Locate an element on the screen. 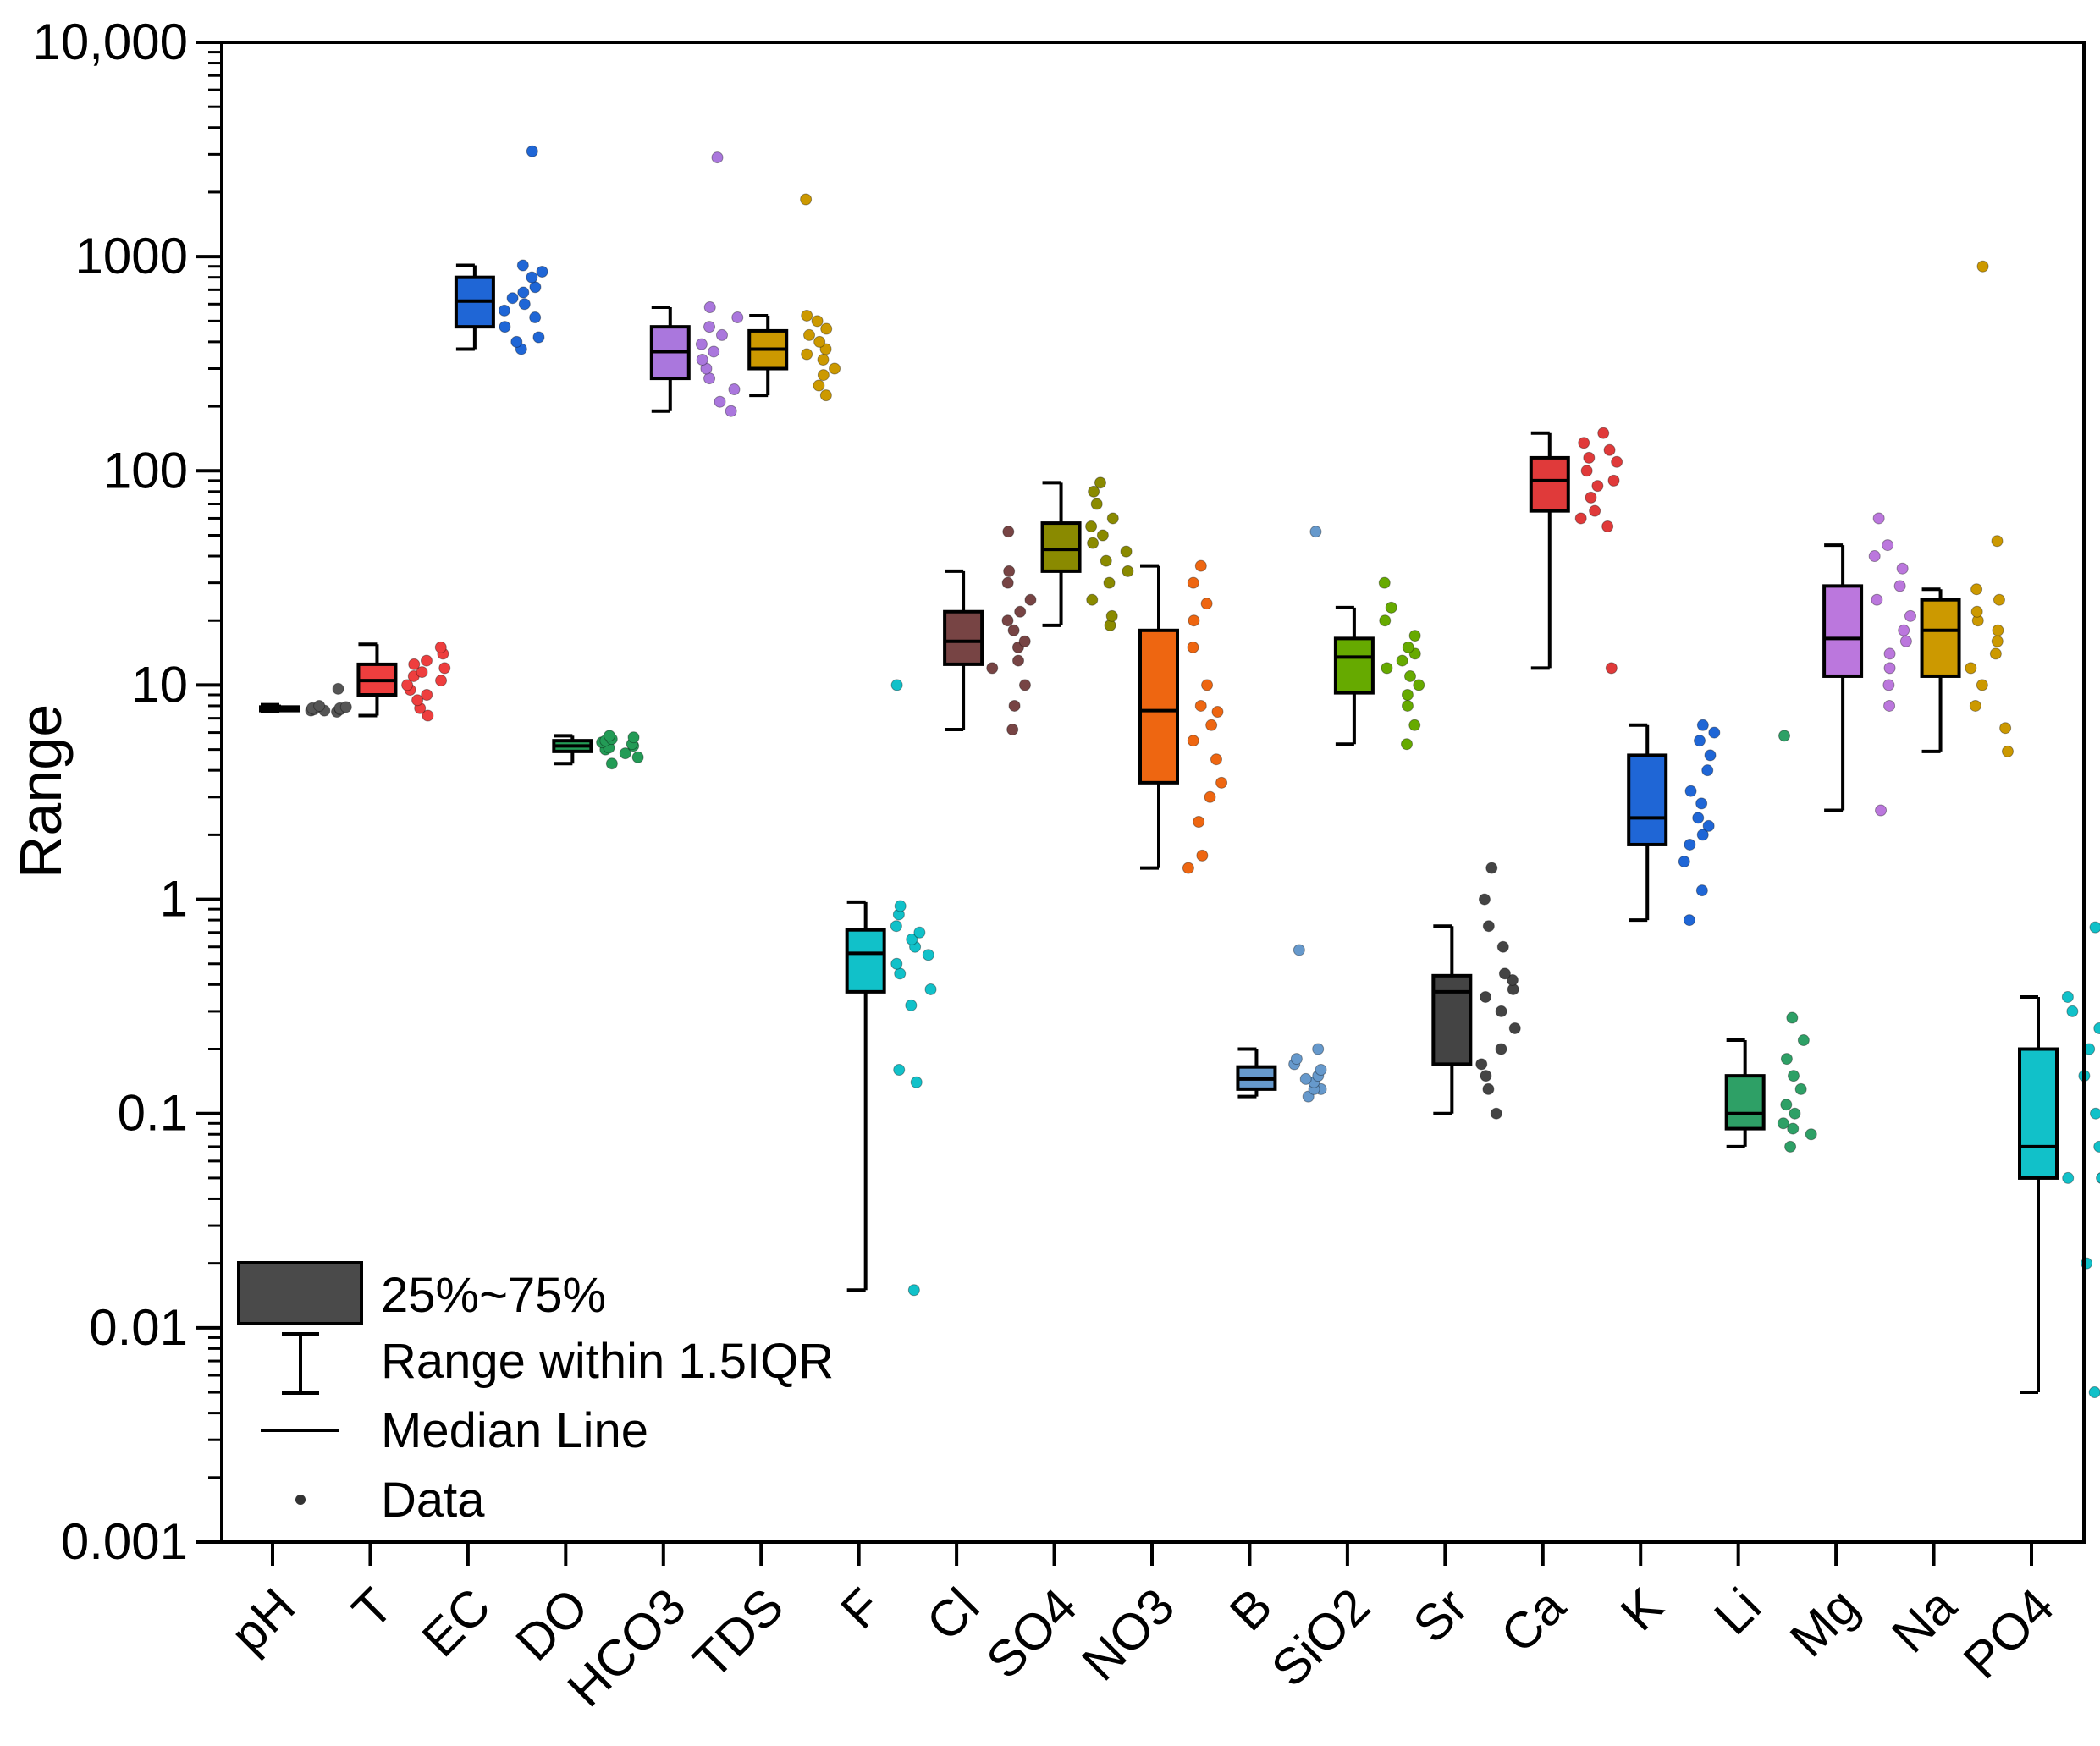 This screenshot has width=2100, height=1746. box-group-no3 is located at coordinates (1183, 716).